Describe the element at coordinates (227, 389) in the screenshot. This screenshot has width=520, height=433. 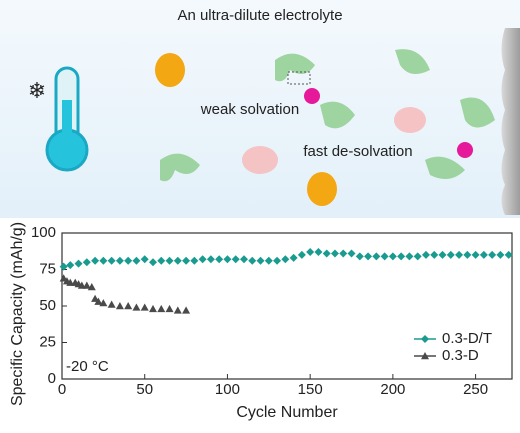
I see `x-tick-label: 100` at that location.